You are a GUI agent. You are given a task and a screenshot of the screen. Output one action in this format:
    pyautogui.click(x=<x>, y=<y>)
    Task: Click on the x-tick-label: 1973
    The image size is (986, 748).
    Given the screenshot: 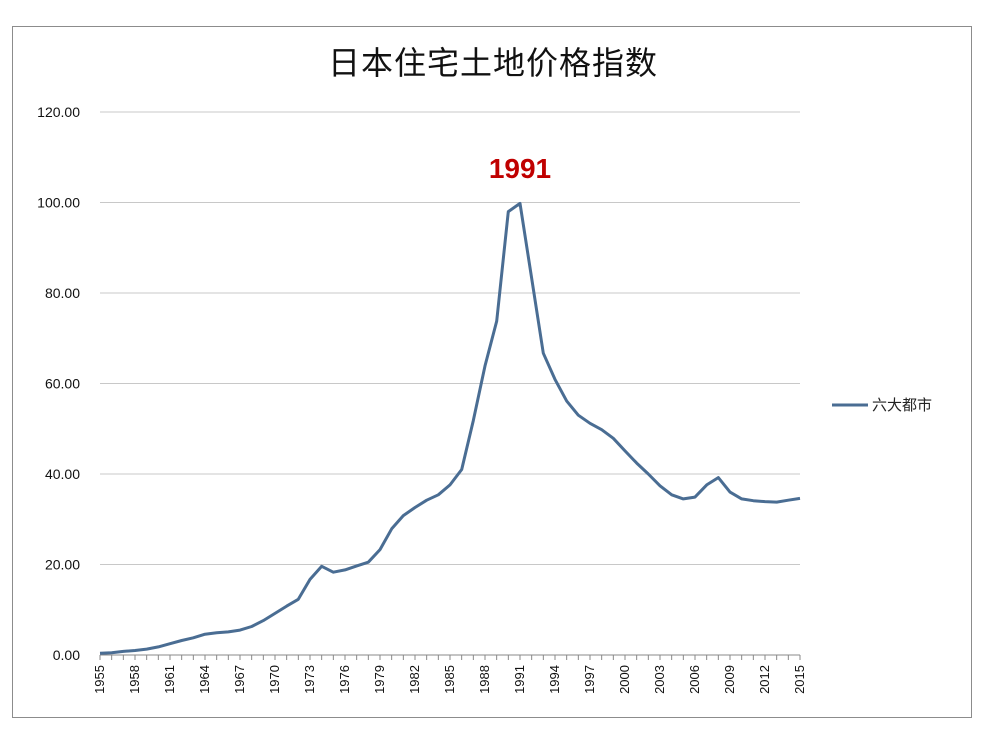 What is the action you would take?
    pyautogui.click(x=309, y=679)
    